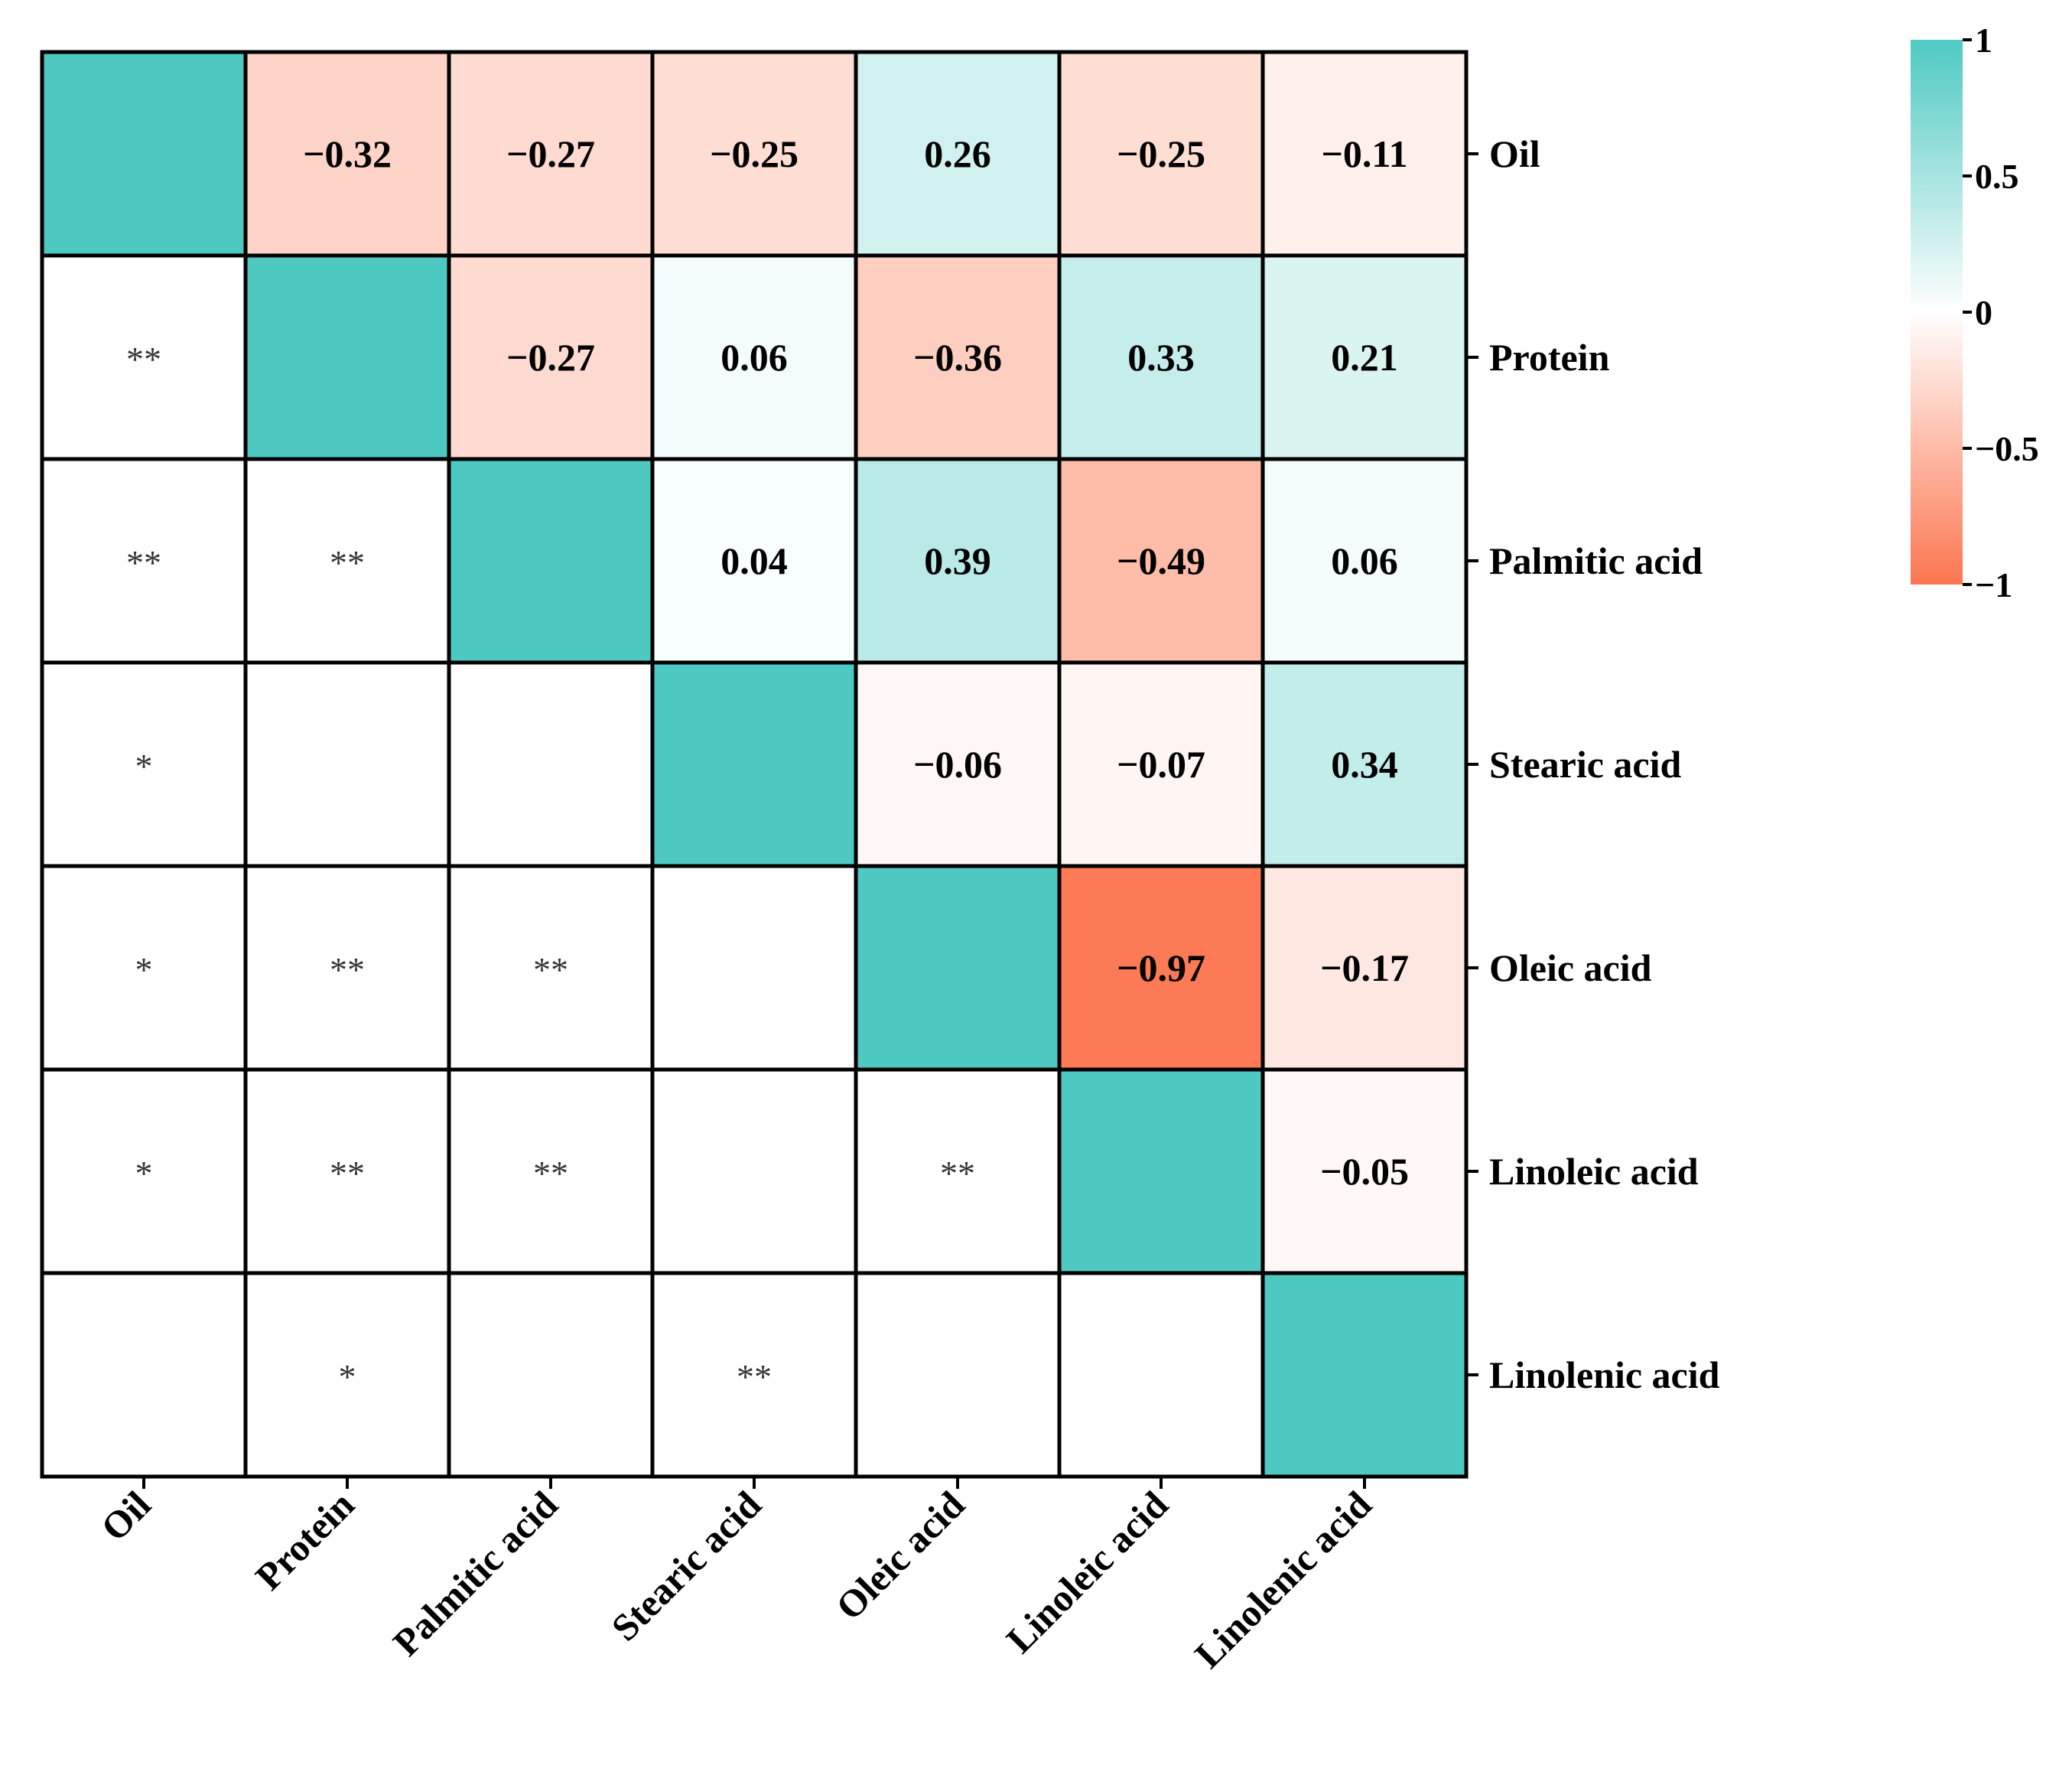 This screenshot has width=2072, height=1765. I want to click on y-tick-label-palmitic-acid: Palmitic acid, so click(1596, 560).